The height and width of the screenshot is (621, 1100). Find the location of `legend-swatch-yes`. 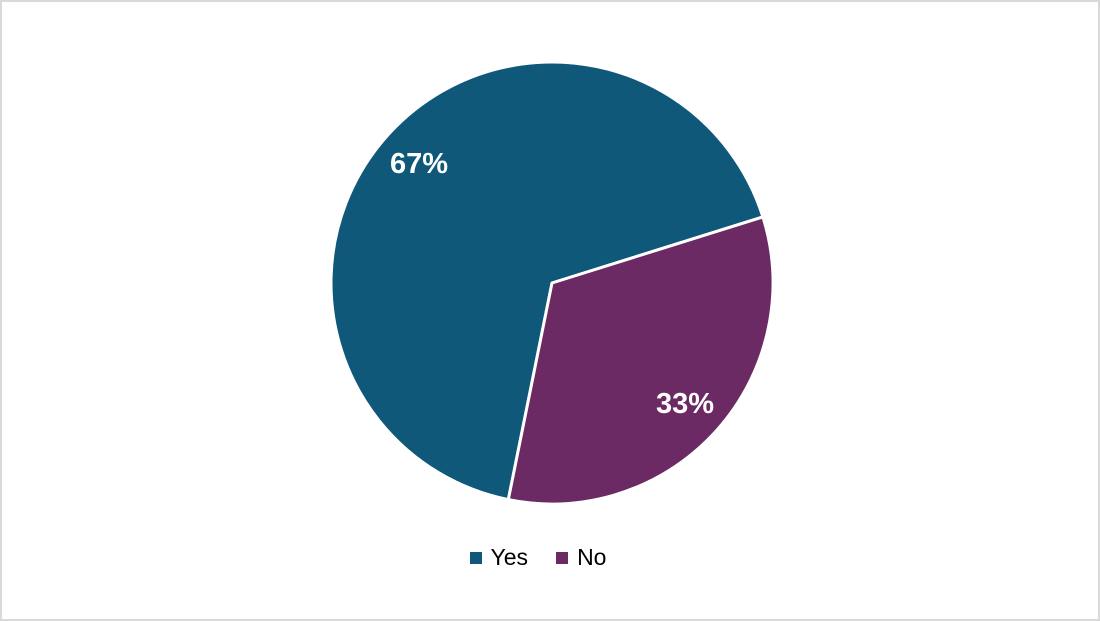

legend-swatch-yes is located at coordinates (475, 557).